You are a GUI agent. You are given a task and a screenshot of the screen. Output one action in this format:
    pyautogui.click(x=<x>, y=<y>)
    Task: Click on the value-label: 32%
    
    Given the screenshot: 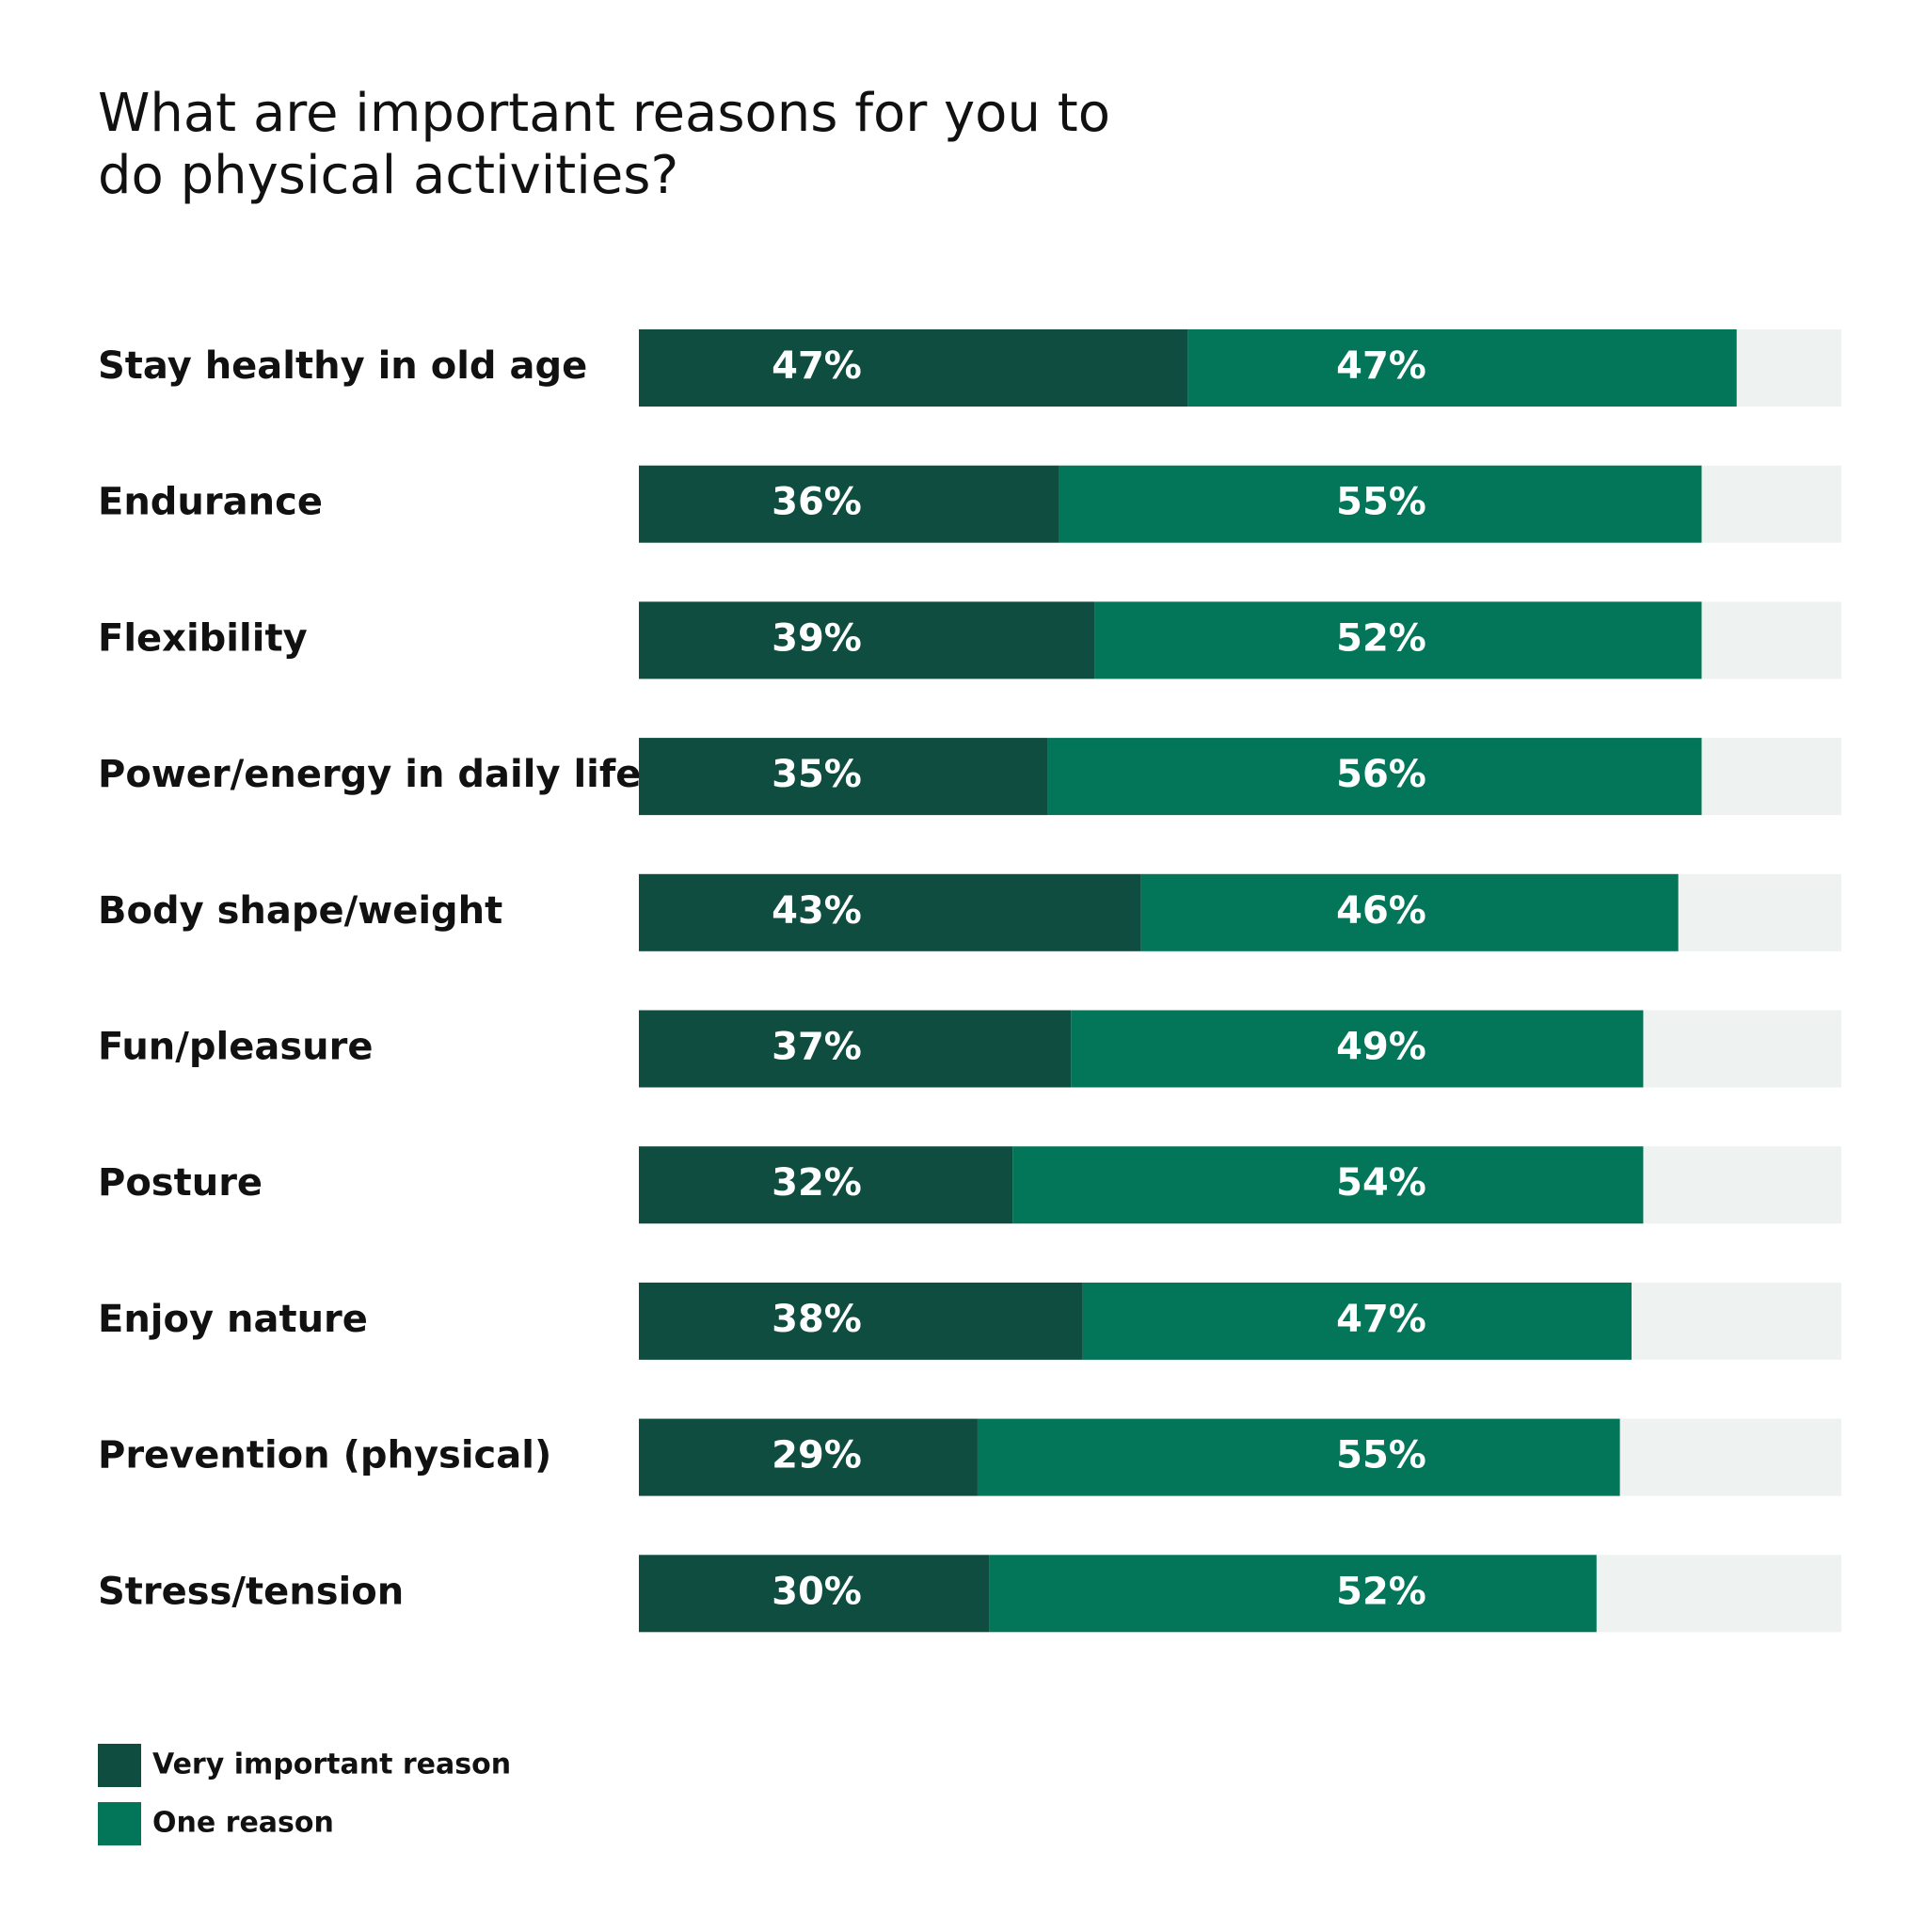 What is the action you would take?
    pyautogui.click(x=817, y=1183)
    